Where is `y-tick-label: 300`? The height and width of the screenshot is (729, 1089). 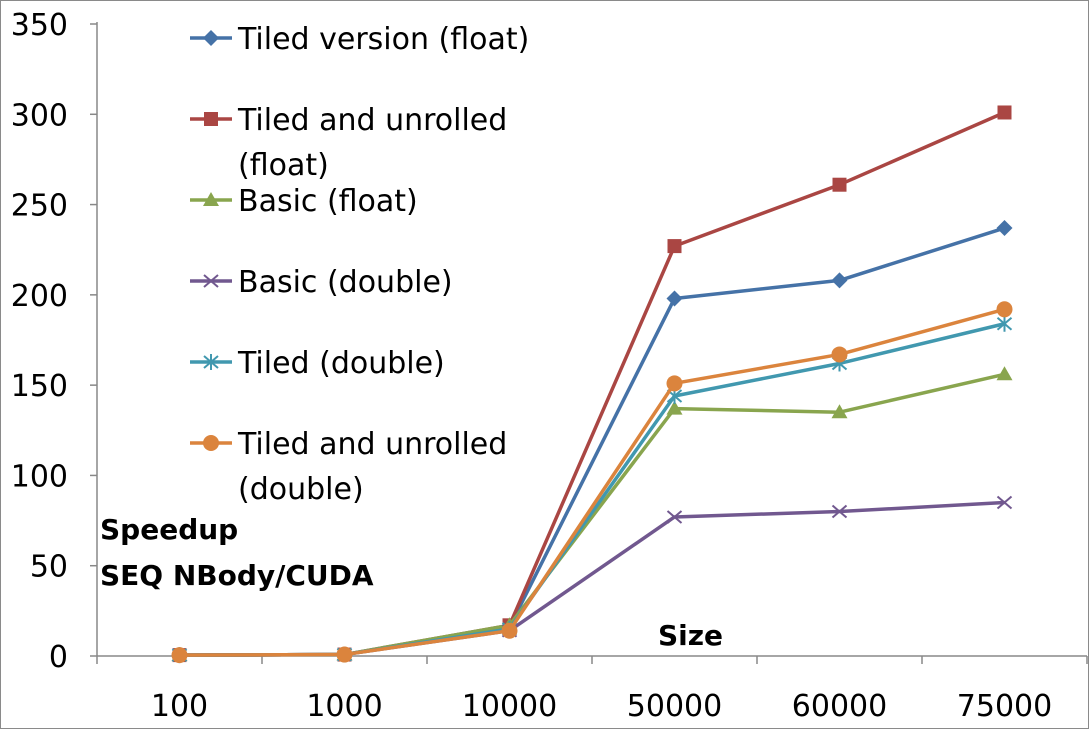
y-tick-label: 300 is located at coordinates (39, 115).